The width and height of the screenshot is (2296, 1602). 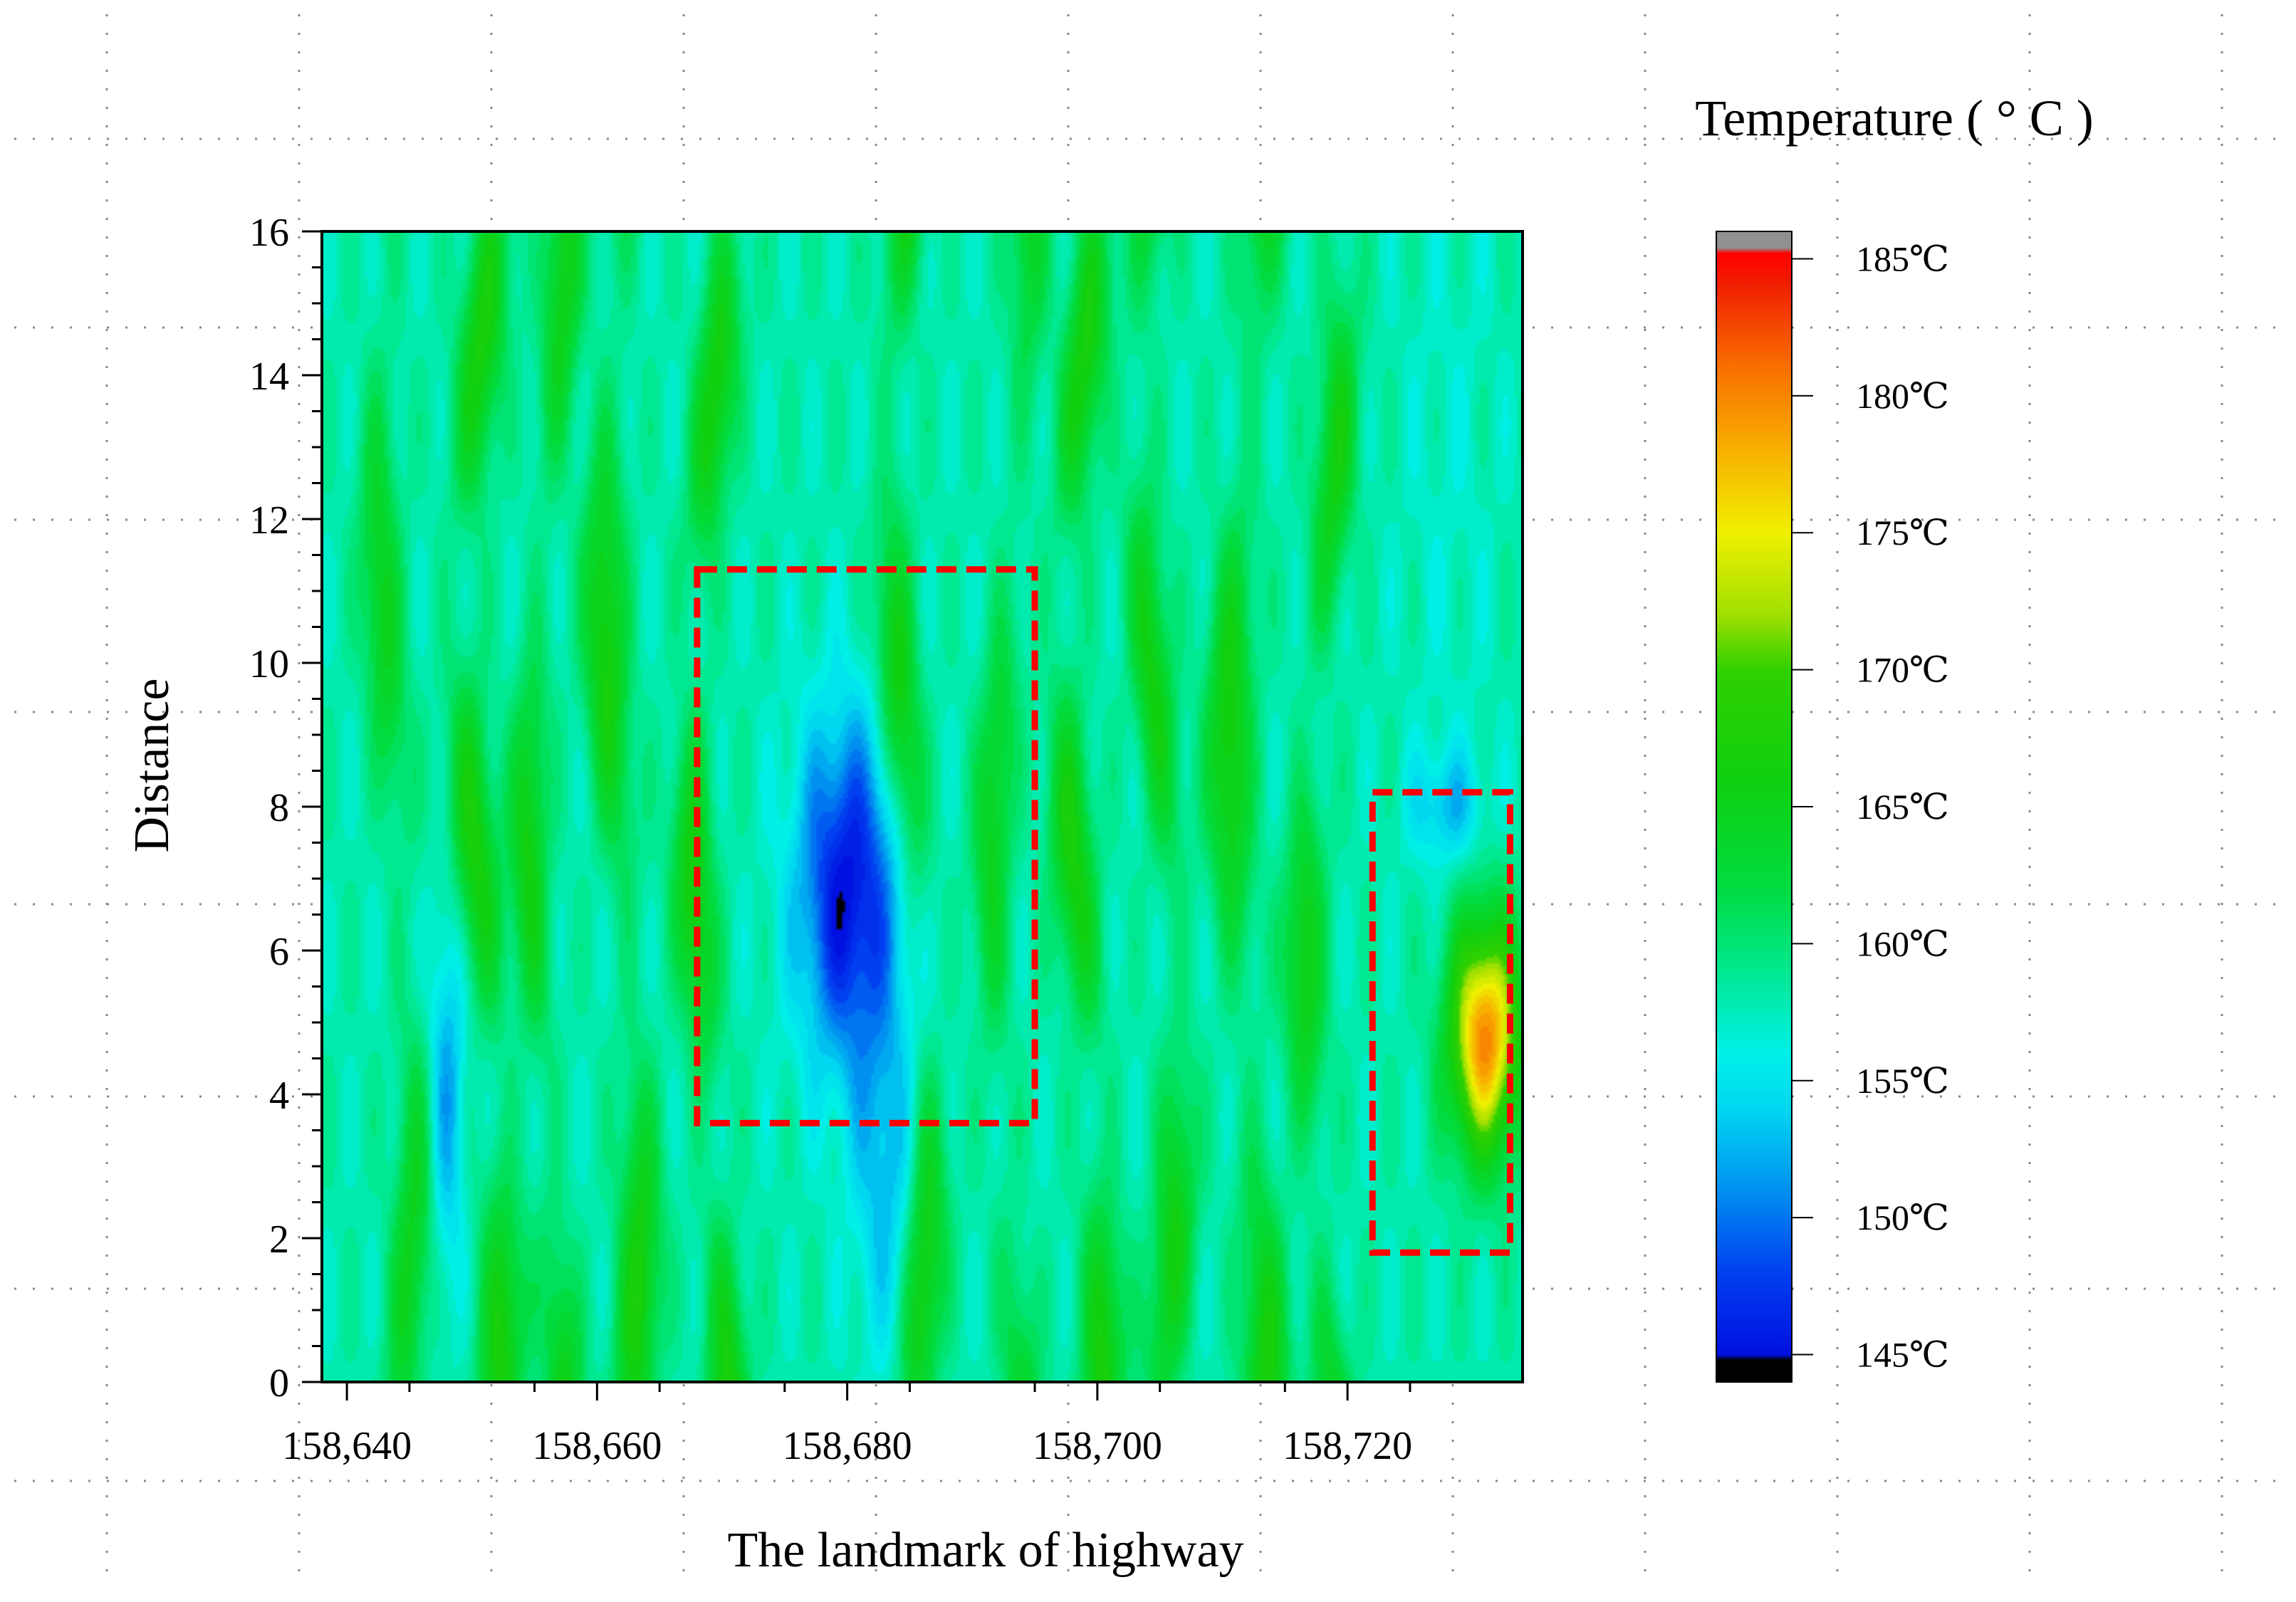 What do you see at coordinates (1902, 807) in the screenshot?
I see `colorbar-tick-label: 165℃` at bounding box center [1902, 807].